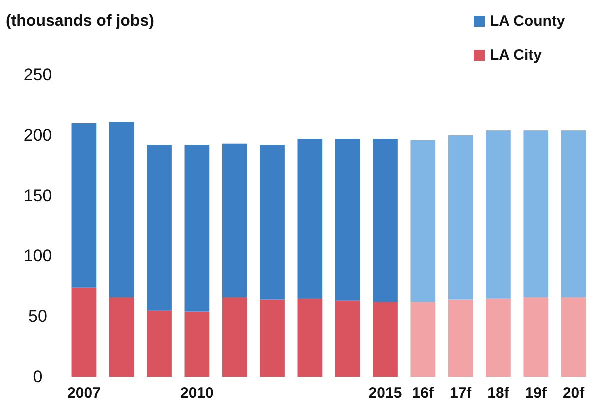  Describe the element at coordinates (84, 393) in the screenshot. I see `x-tick-label: 2007` at that location.